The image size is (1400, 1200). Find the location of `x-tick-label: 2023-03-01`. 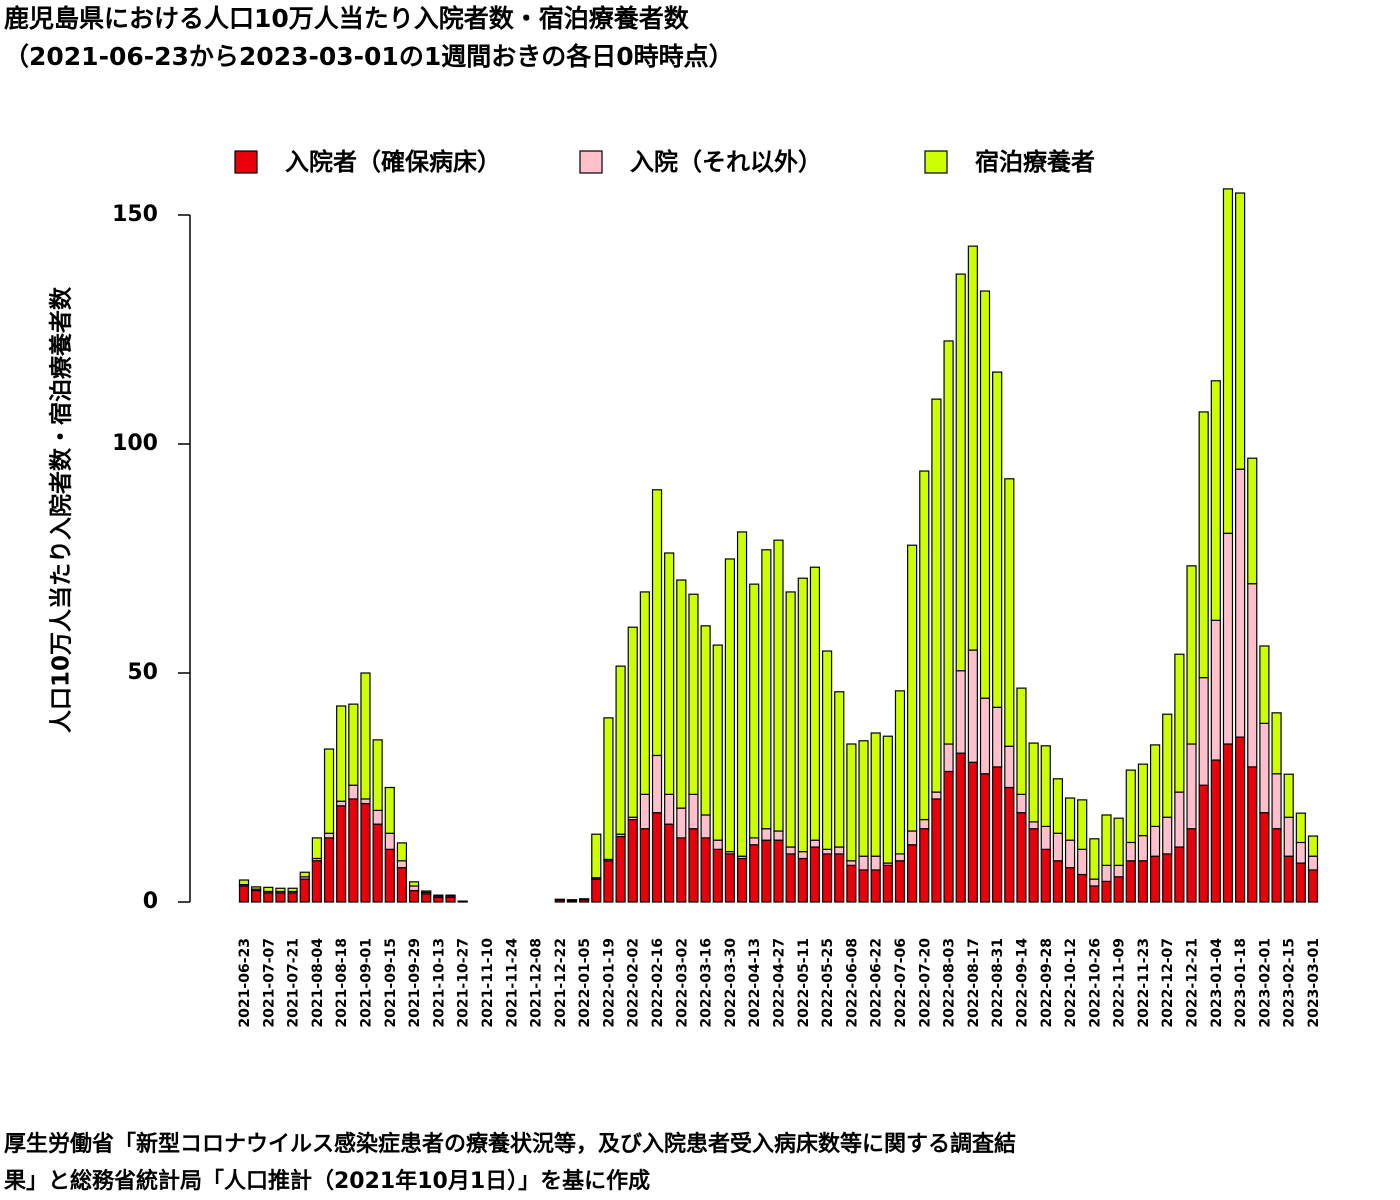

x-tick-label: 2023-03-01 is located at coordinates (1314, 983).